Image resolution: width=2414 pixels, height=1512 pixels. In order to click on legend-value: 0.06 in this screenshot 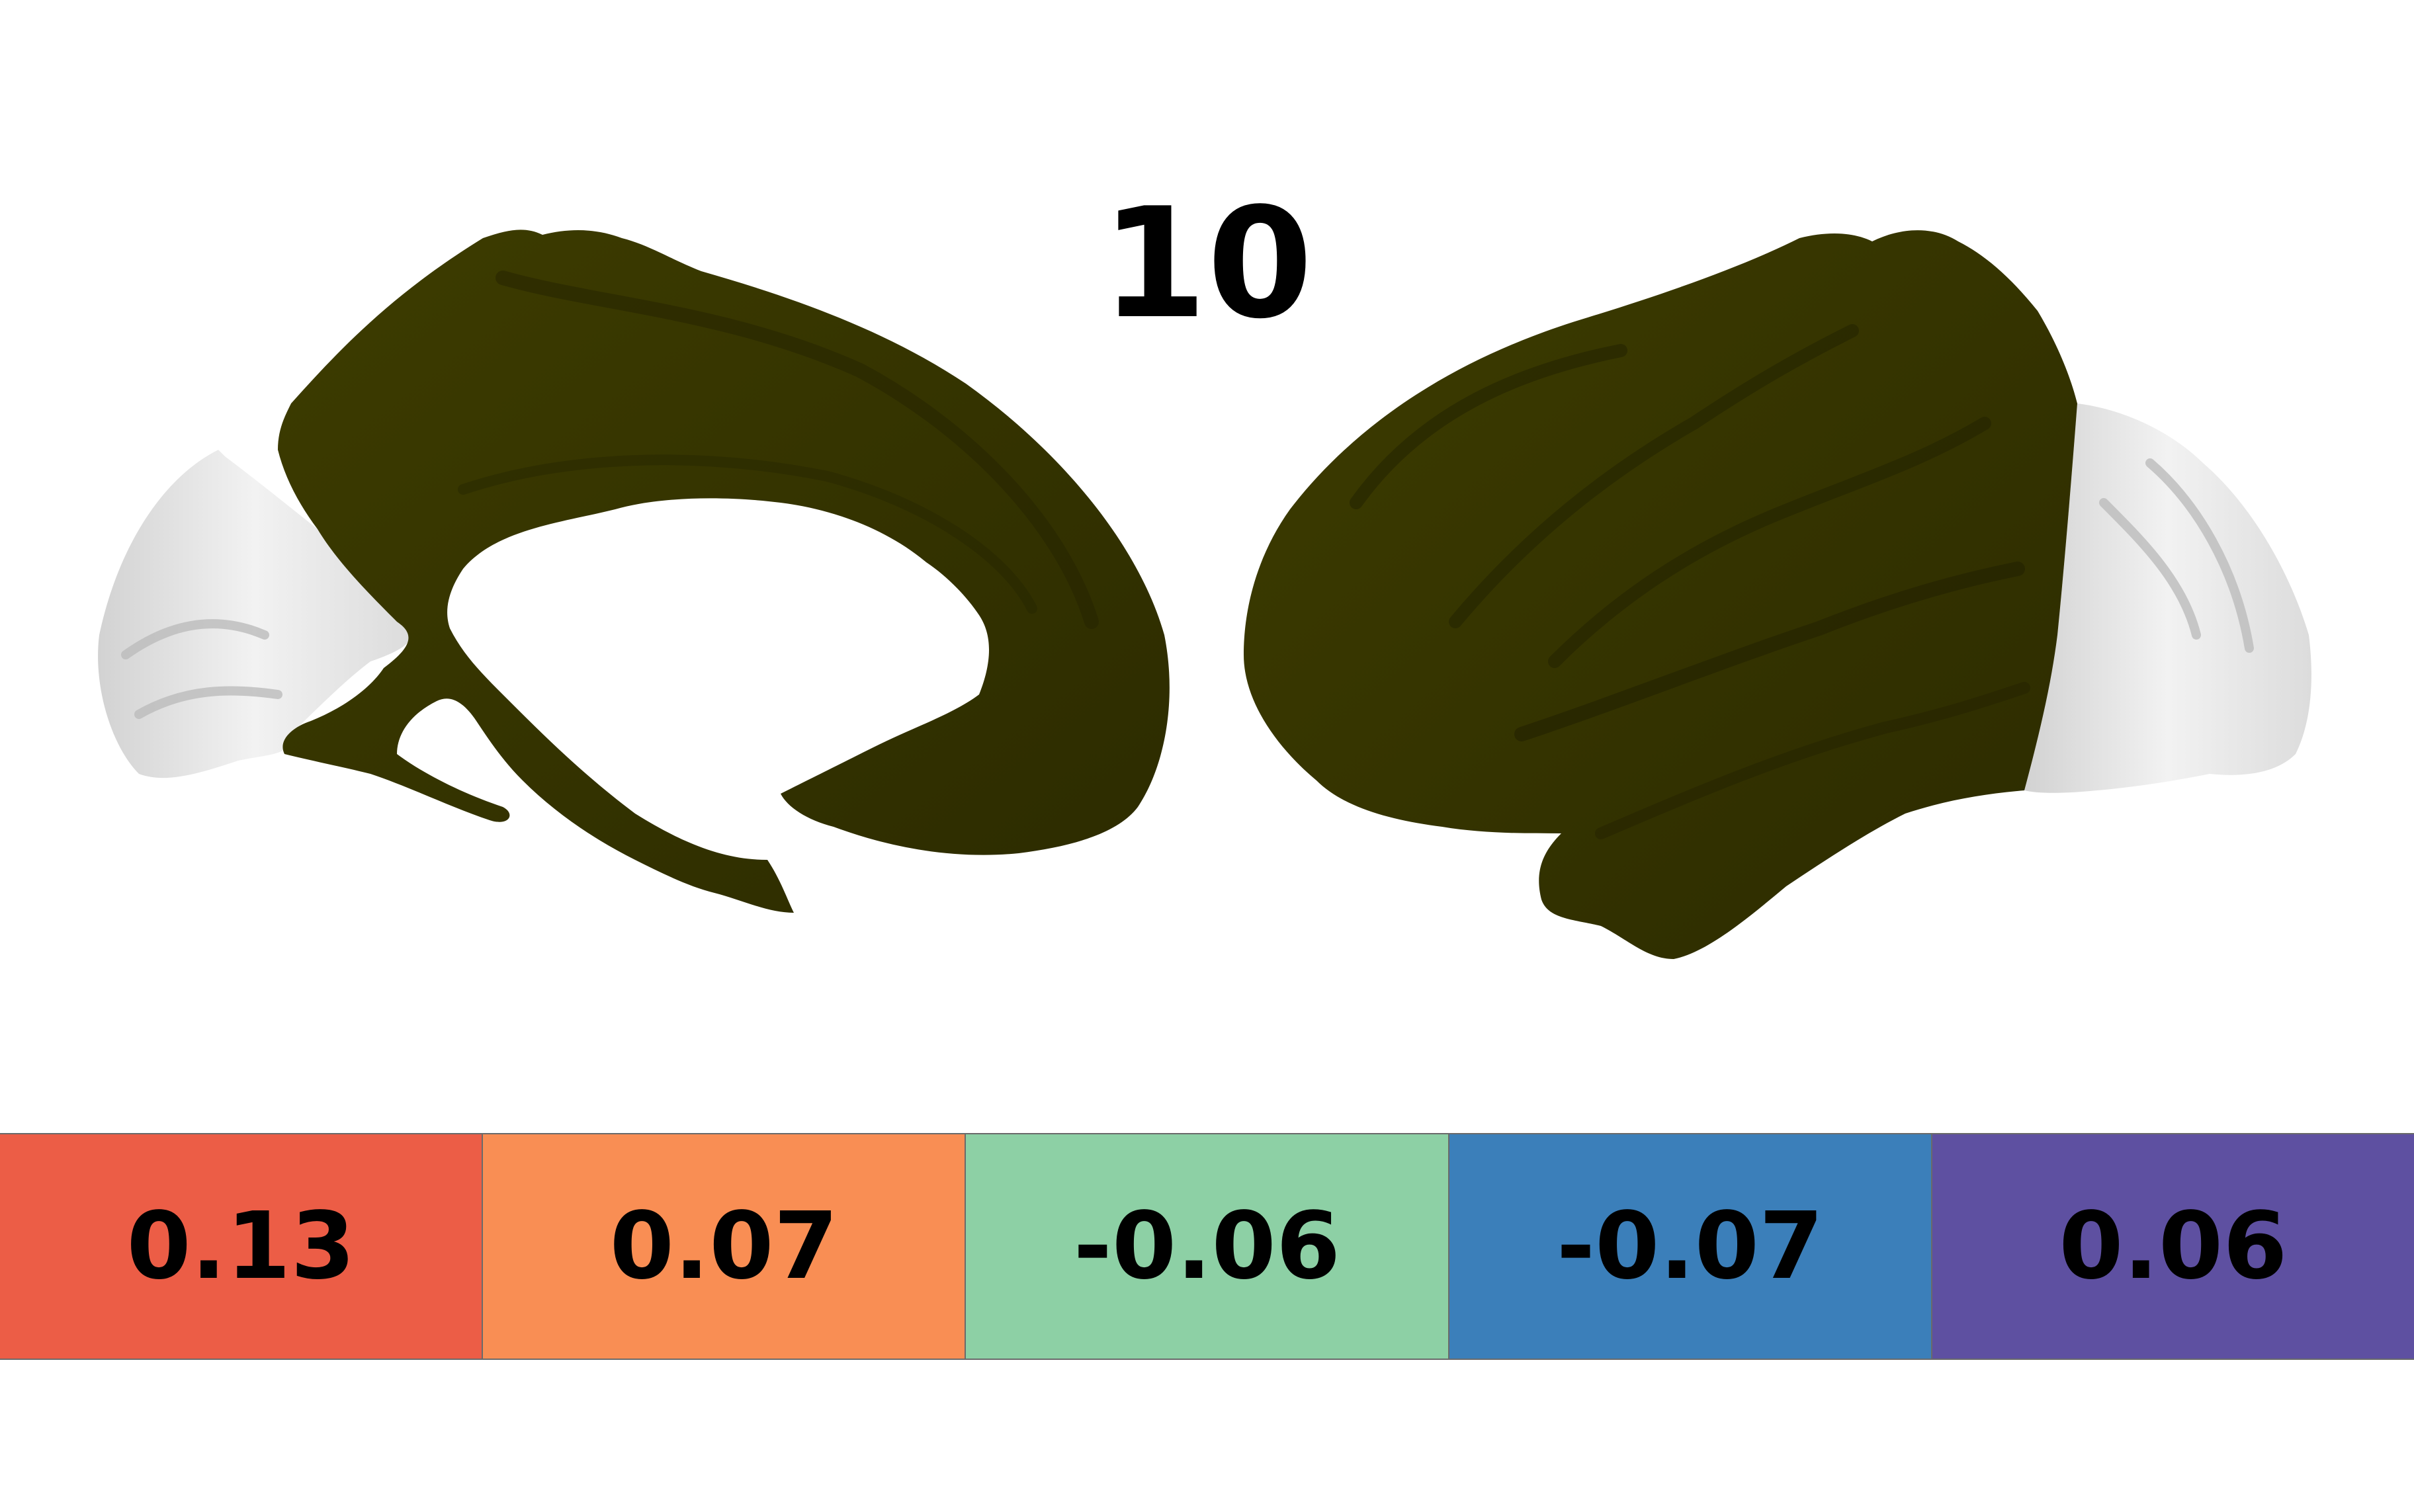, I will do `click(2173, 1246)`.